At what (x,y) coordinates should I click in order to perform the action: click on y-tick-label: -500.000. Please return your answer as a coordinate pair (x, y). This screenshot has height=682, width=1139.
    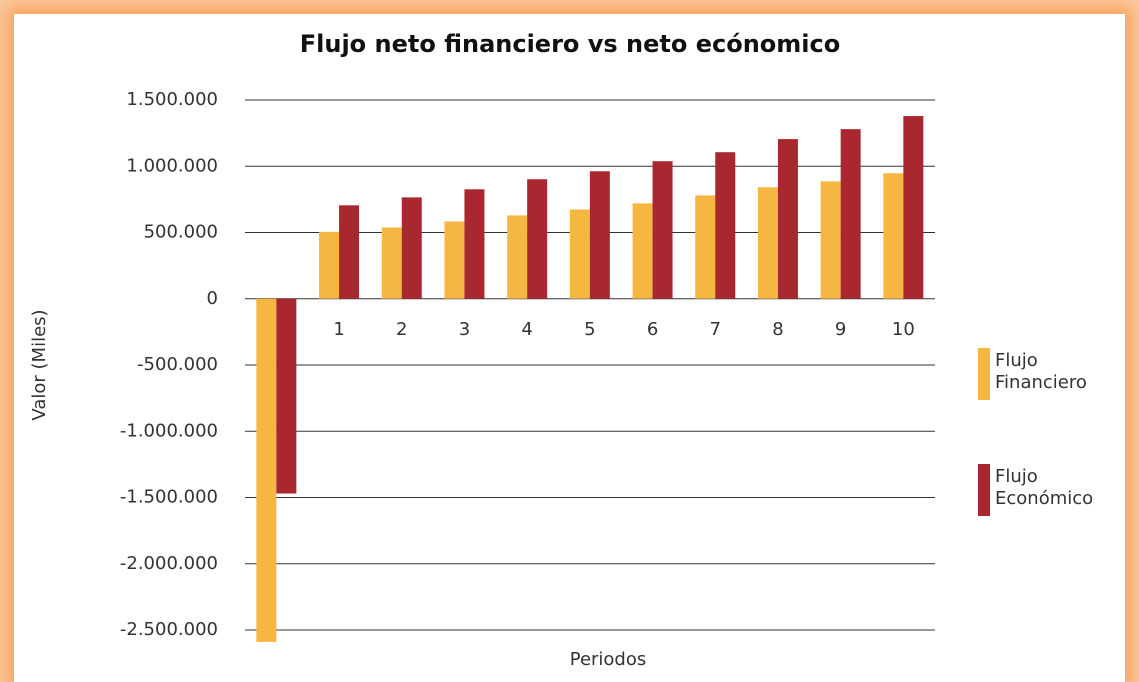
    Looking at the image, I should click on (177, 364).